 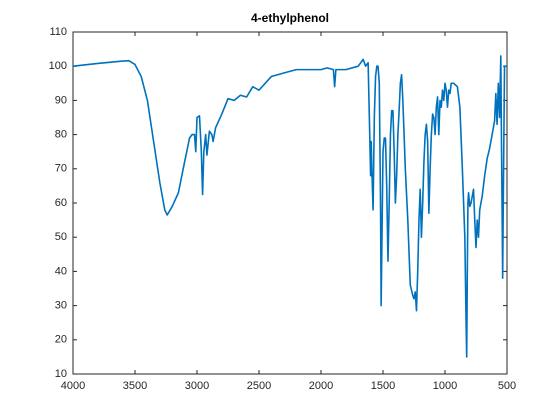 What do you see at coordinates (61, 100) in the screenshot?
I see `y-tick-label: 90` at bounding box center [61, 100].